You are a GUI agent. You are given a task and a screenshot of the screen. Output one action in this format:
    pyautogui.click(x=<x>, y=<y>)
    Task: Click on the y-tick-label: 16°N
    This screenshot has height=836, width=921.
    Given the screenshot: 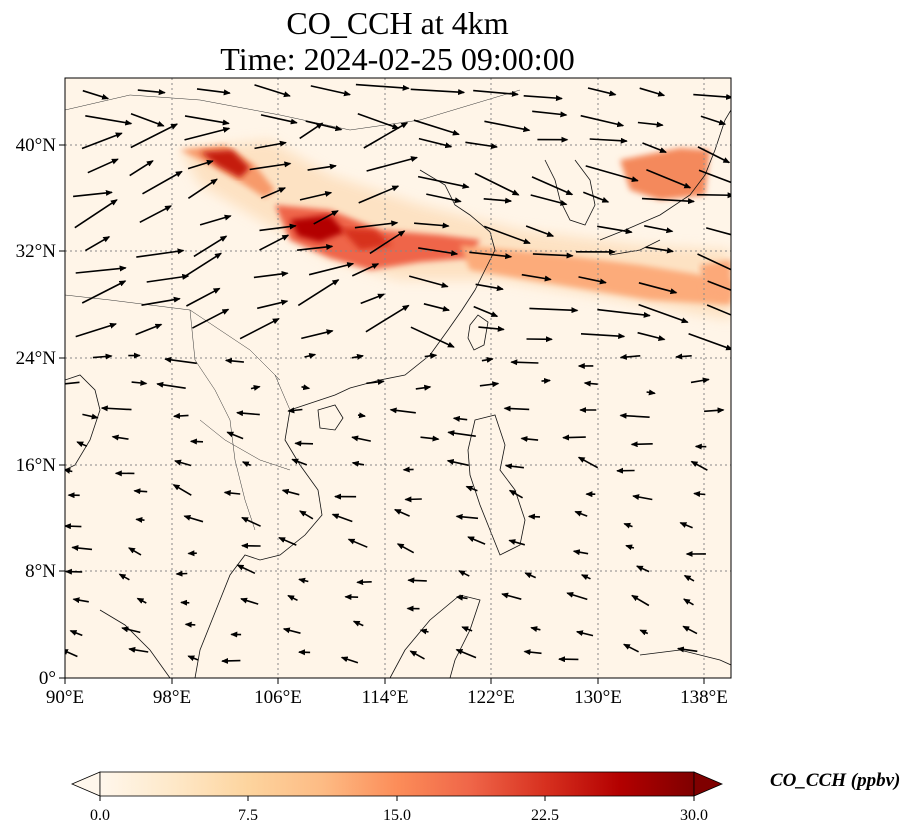 What is the action you would take?
    pyautogui.click(x=36, y=465)
    